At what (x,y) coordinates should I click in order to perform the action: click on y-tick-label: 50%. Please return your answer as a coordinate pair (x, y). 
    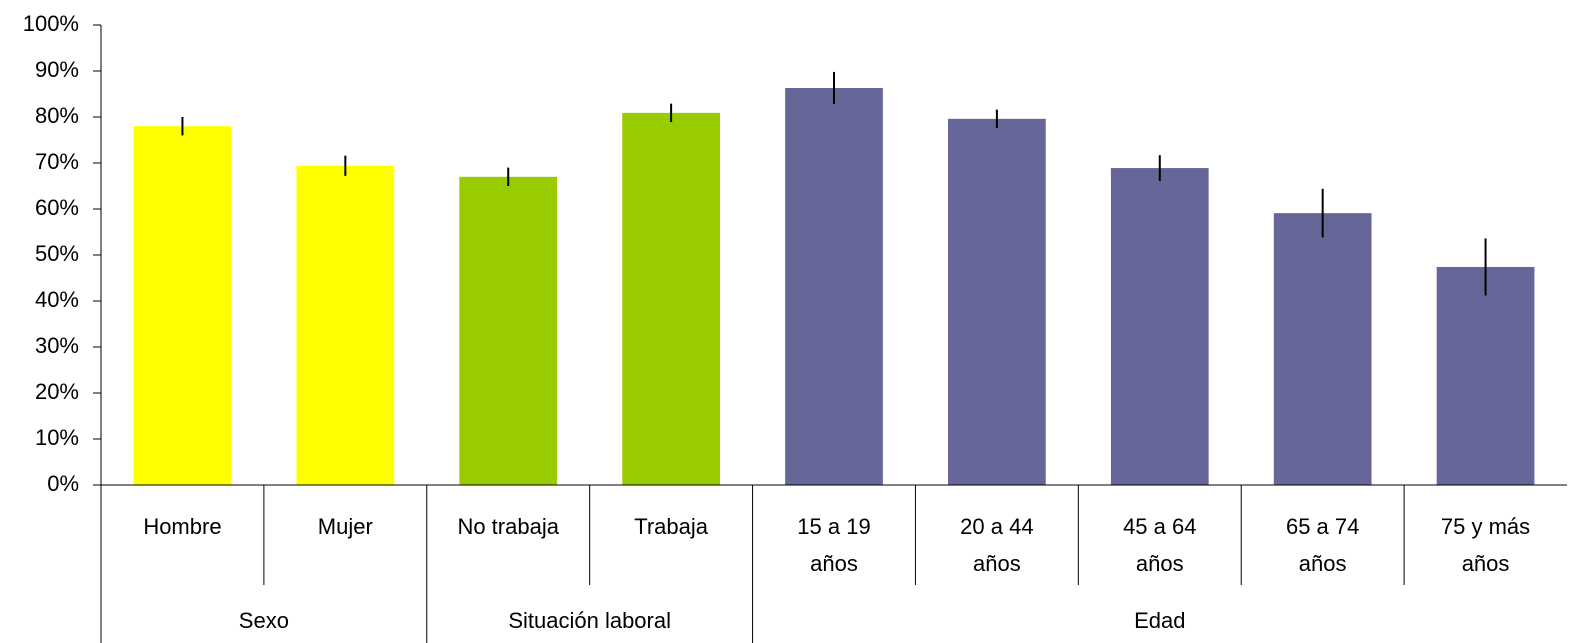
    Looking at the image, I should click on (57, 253).